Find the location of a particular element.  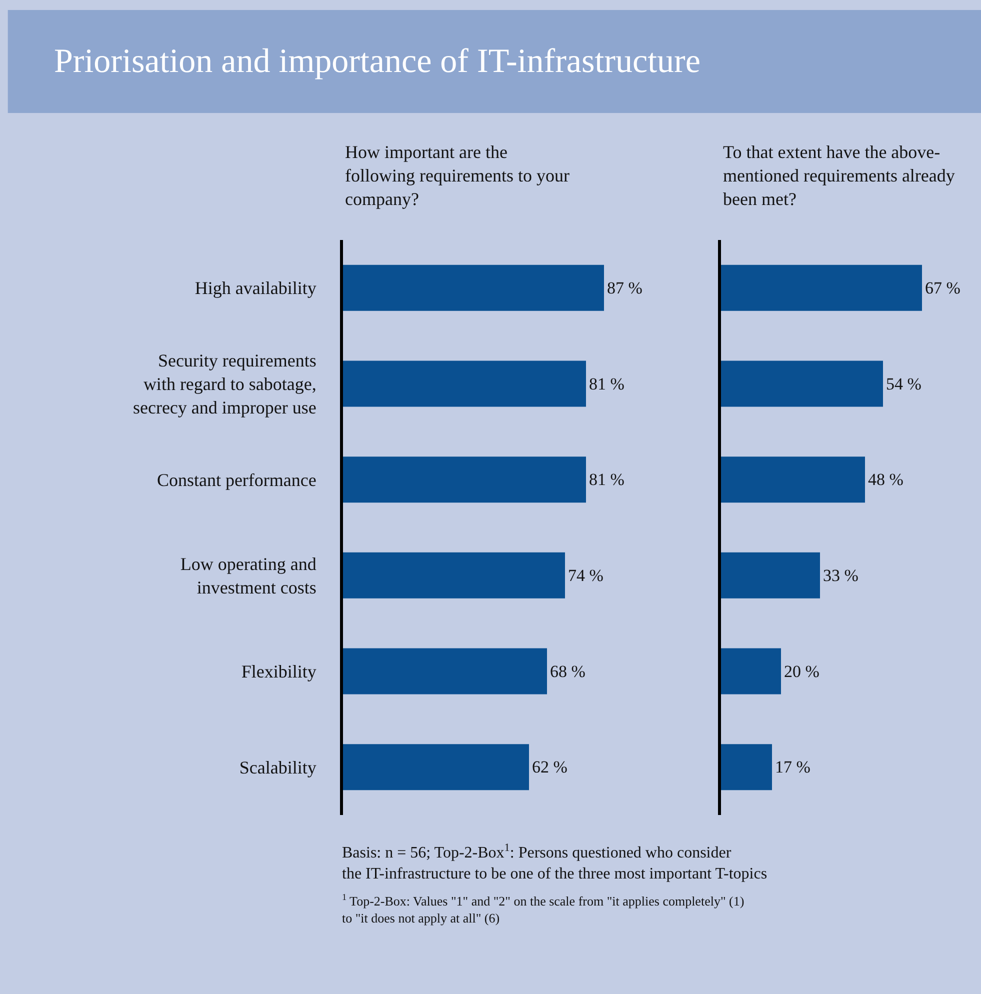

data-label: 54 % is located at coordinates (904, 384).